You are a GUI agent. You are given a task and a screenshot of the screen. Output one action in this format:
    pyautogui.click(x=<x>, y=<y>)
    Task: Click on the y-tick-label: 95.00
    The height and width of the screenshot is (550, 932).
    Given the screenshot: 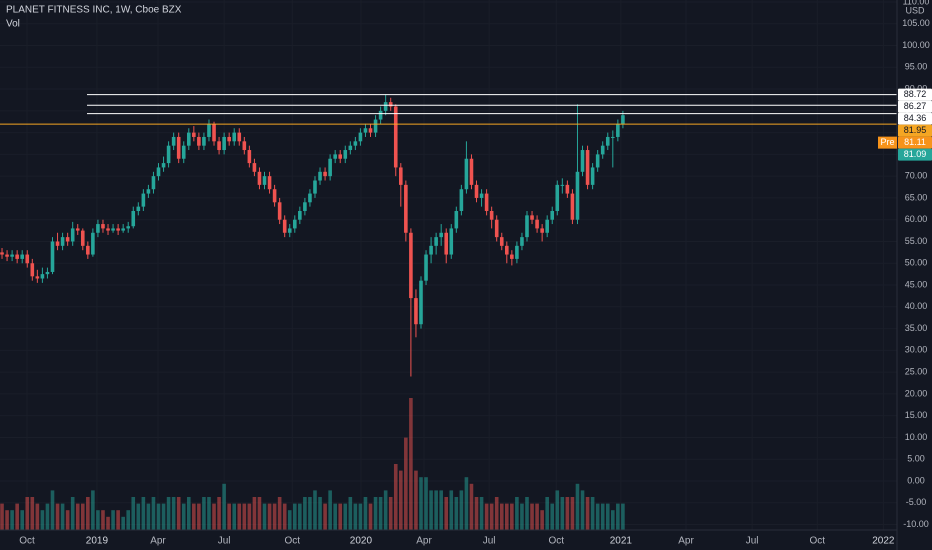 What is the action you would take?
    pyautogui.click(x=916, y=67)
    